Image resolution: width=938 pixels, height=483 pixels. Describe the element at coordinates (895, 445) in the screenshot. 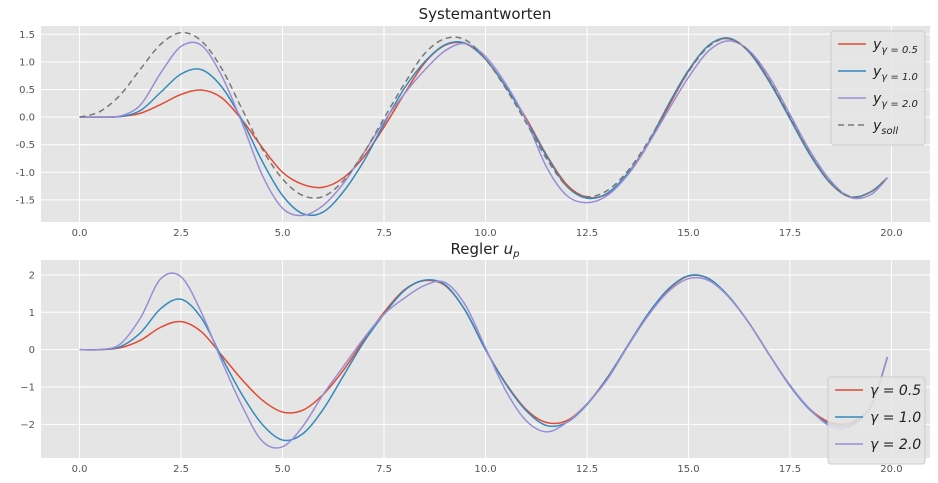

I see `legend-label: γ = 2.0` at that location.